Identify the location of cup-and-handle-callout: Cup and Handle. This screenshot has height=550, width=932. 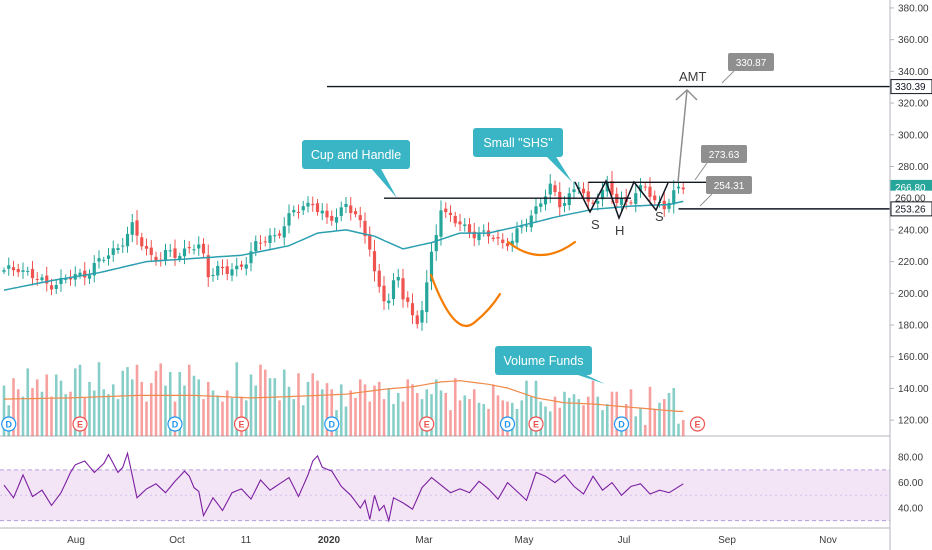
(356, 169).